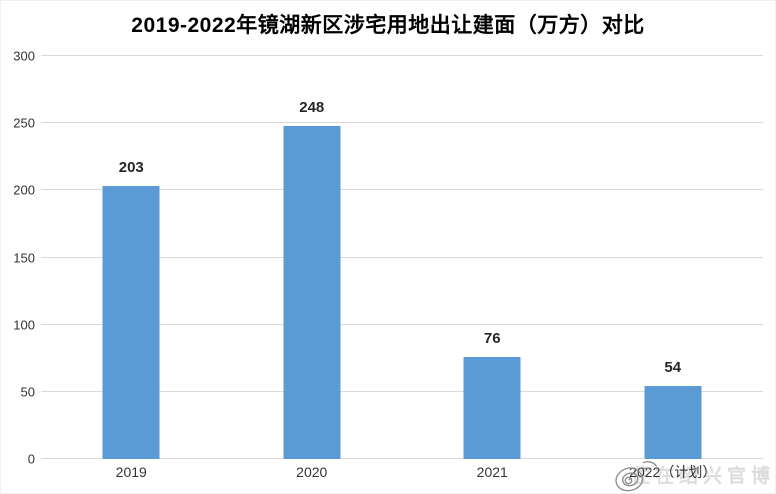 Image resolution: width=776 pixels, height=494 pixels. Describe the element at coordinates (673, 368) in the screenshot. I see `bar-value-label: 54` at that location.